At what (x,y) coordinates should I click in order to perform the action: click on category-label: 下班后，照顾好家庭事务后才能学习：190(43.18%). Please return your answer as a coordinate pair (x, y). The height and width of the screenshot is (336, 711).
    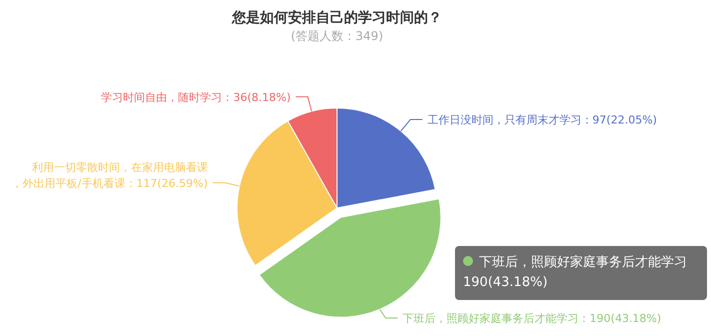
    Looking at the image, I should click on (532, 318).